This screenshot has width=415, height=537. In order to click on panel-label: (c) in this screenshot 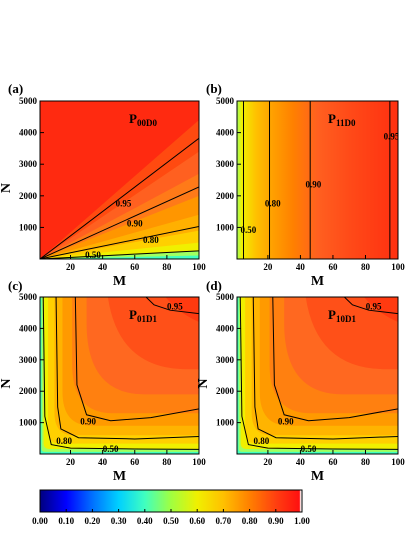, I will do `click(15, 285)`.